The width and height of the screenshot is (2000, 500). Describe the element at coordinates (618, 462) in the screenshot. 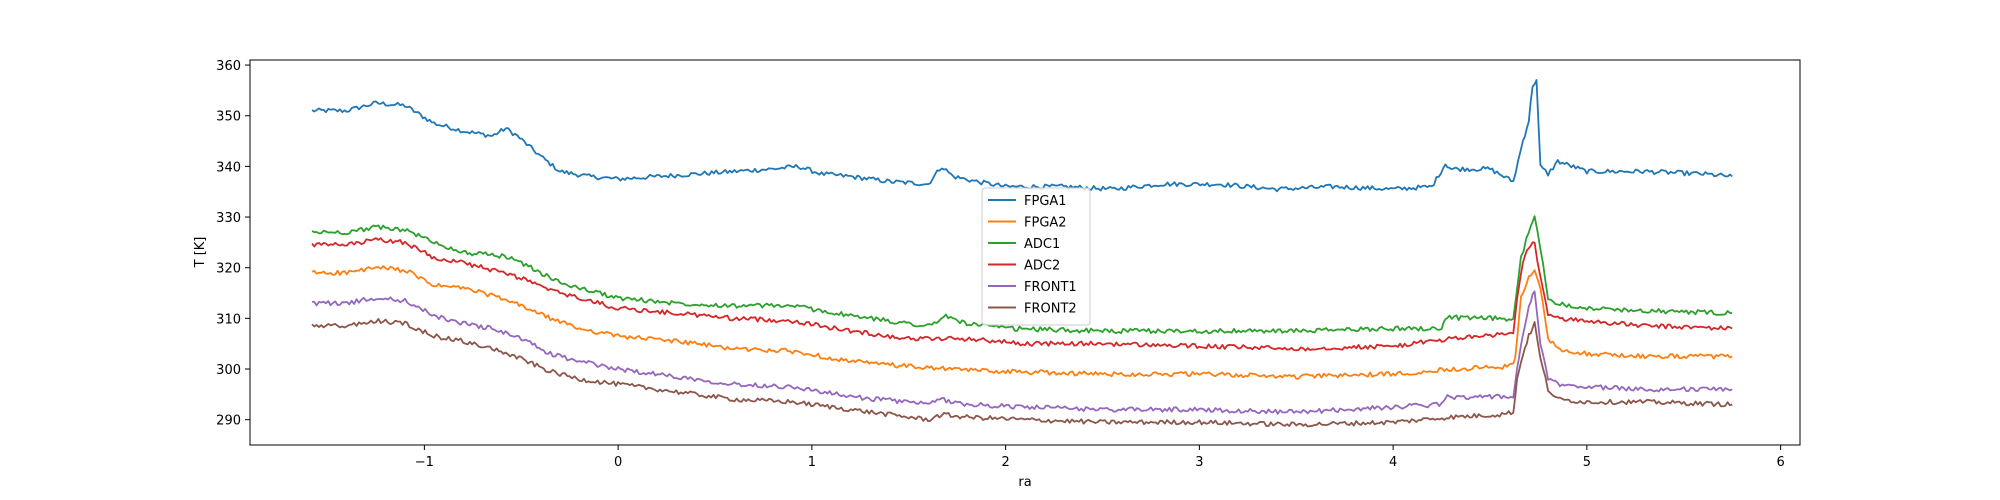

I see `x-tick-label: 0` at that location.